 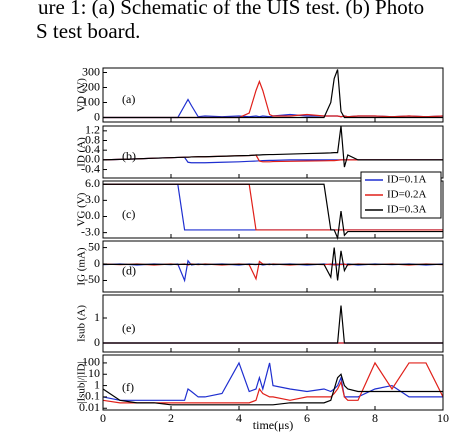 I want to click on y-tick-label: 200, so click(x=91, y=86).